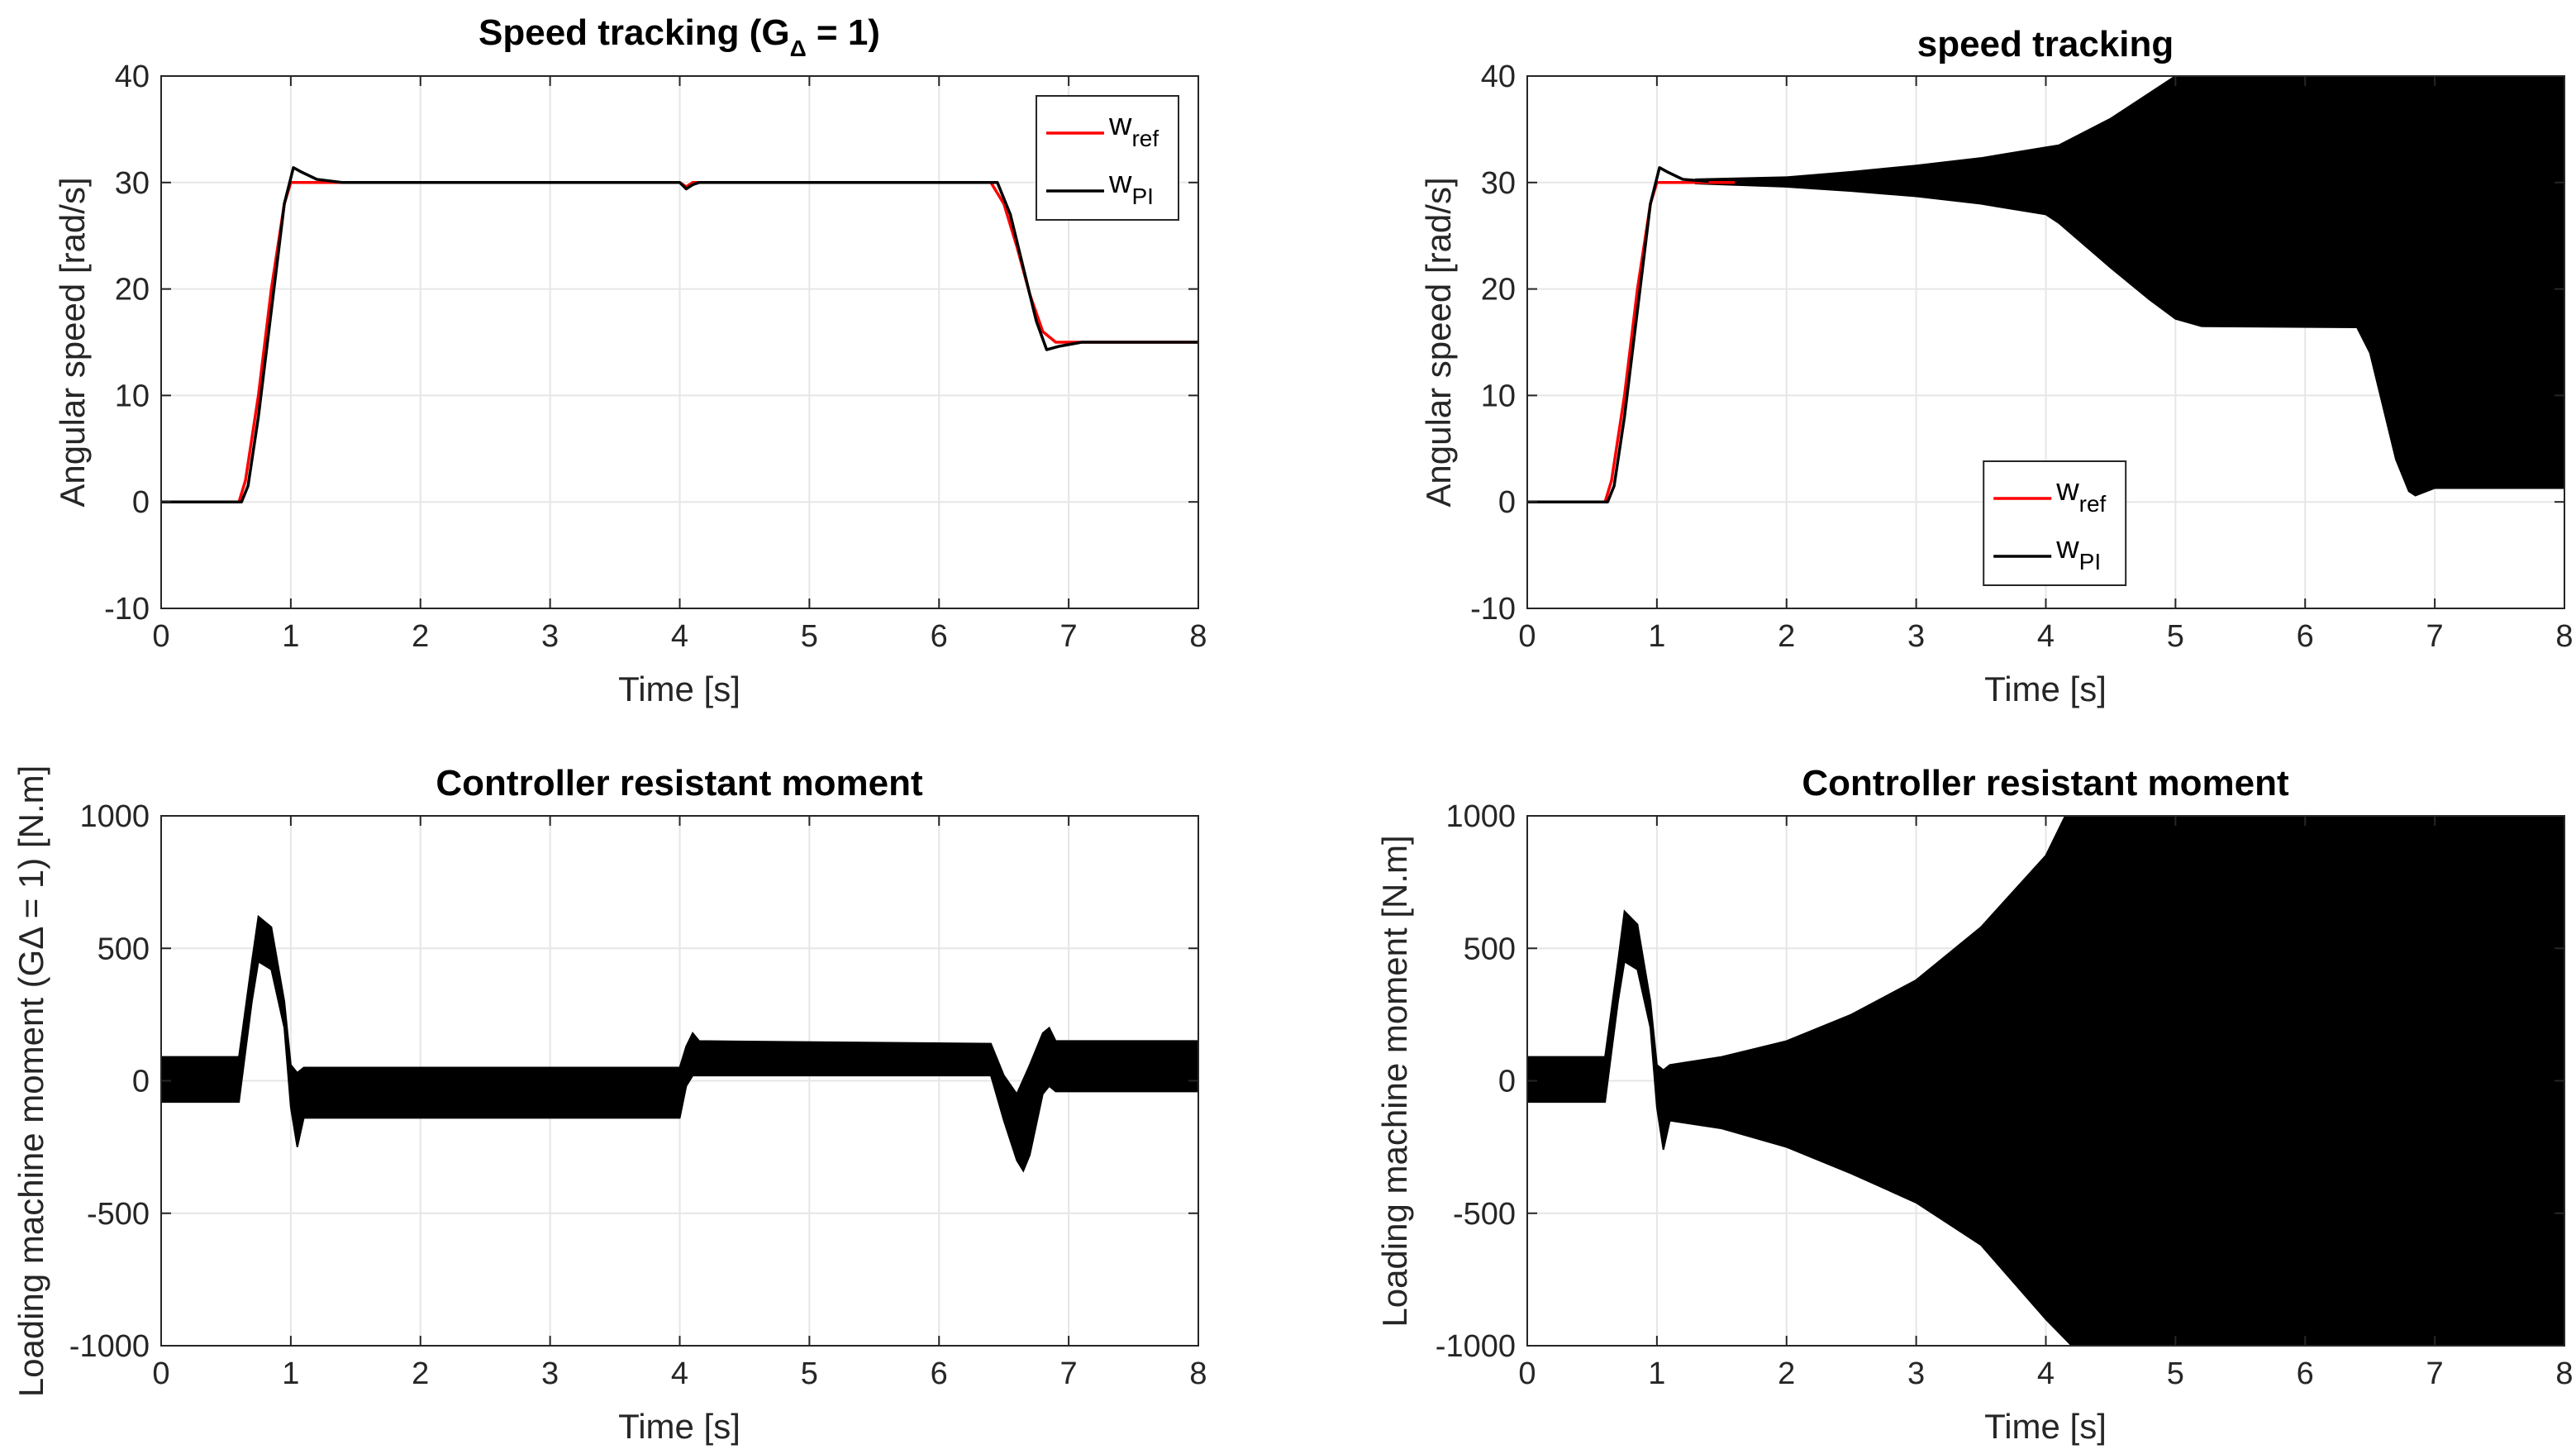 The width and height of the screenshot is (2576, 1454). I want to click on y-axis-label: Loading machine moment [N.m], so click(1395, 1081).